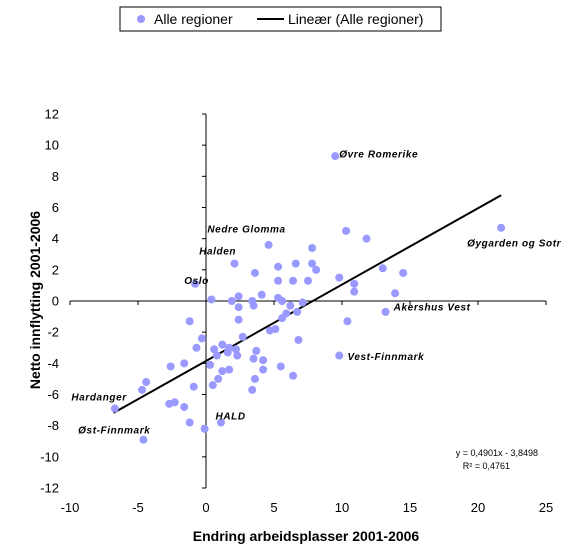 The height and width of the screenshot is (552, 561). I want to click on legend-label-trendline: Lineær (Alle regioner), so click(355, 19).